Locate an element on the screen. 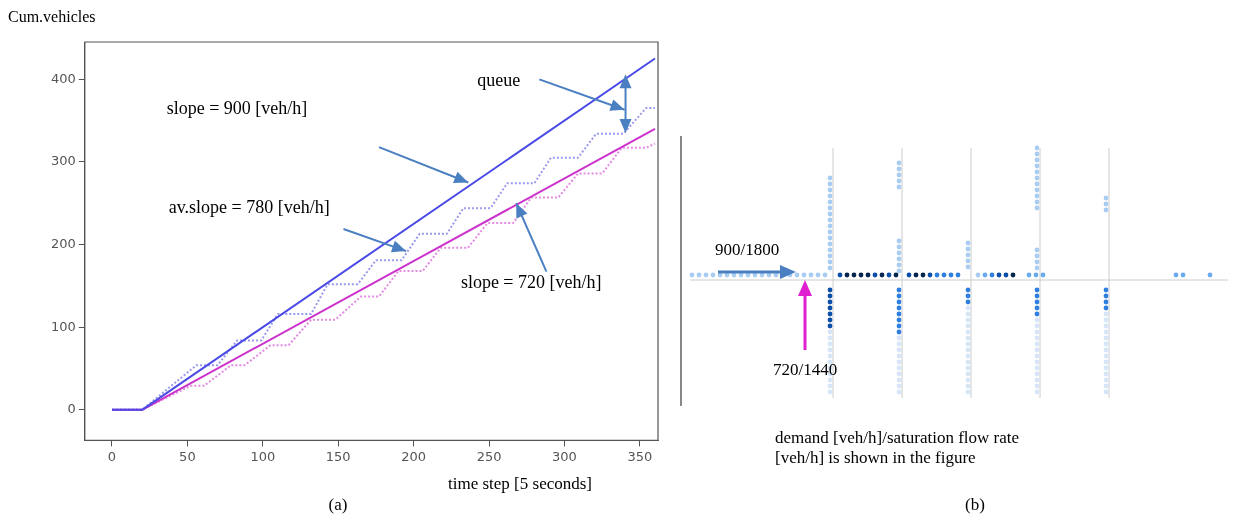 Image resolution: width=1239 pixels, height=525 pixels. x-tick-label: 350 is located at coordinates (640, 456).